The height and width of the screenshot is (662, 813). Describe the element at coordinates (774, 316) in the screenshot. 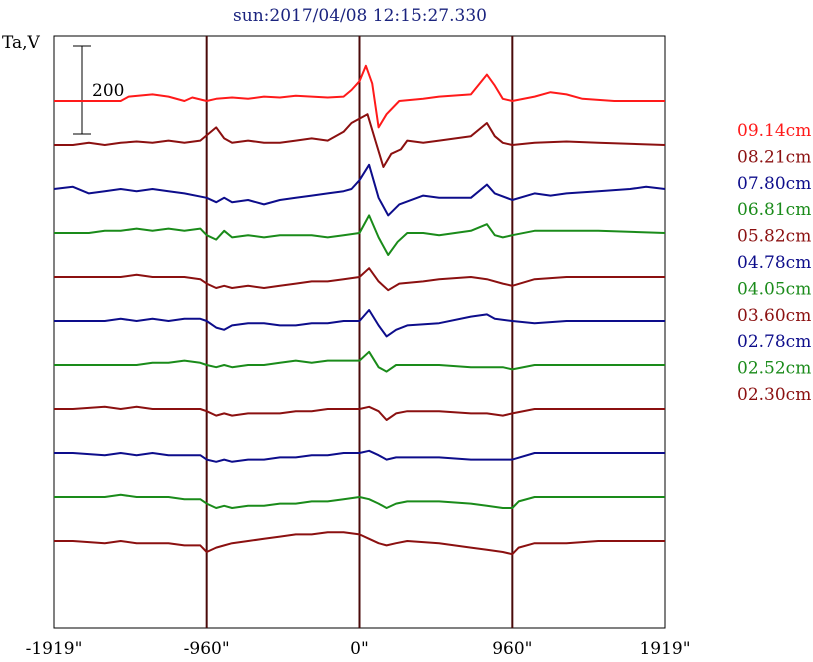

I see `legend-label-7: 03.60cm` at that location.